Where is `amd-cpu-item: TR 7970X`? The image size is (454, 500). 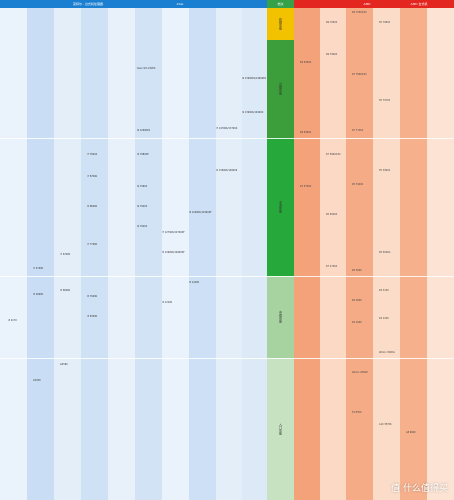 amd-cpu-item: TR 7970X is located at coordinates (385, 100).